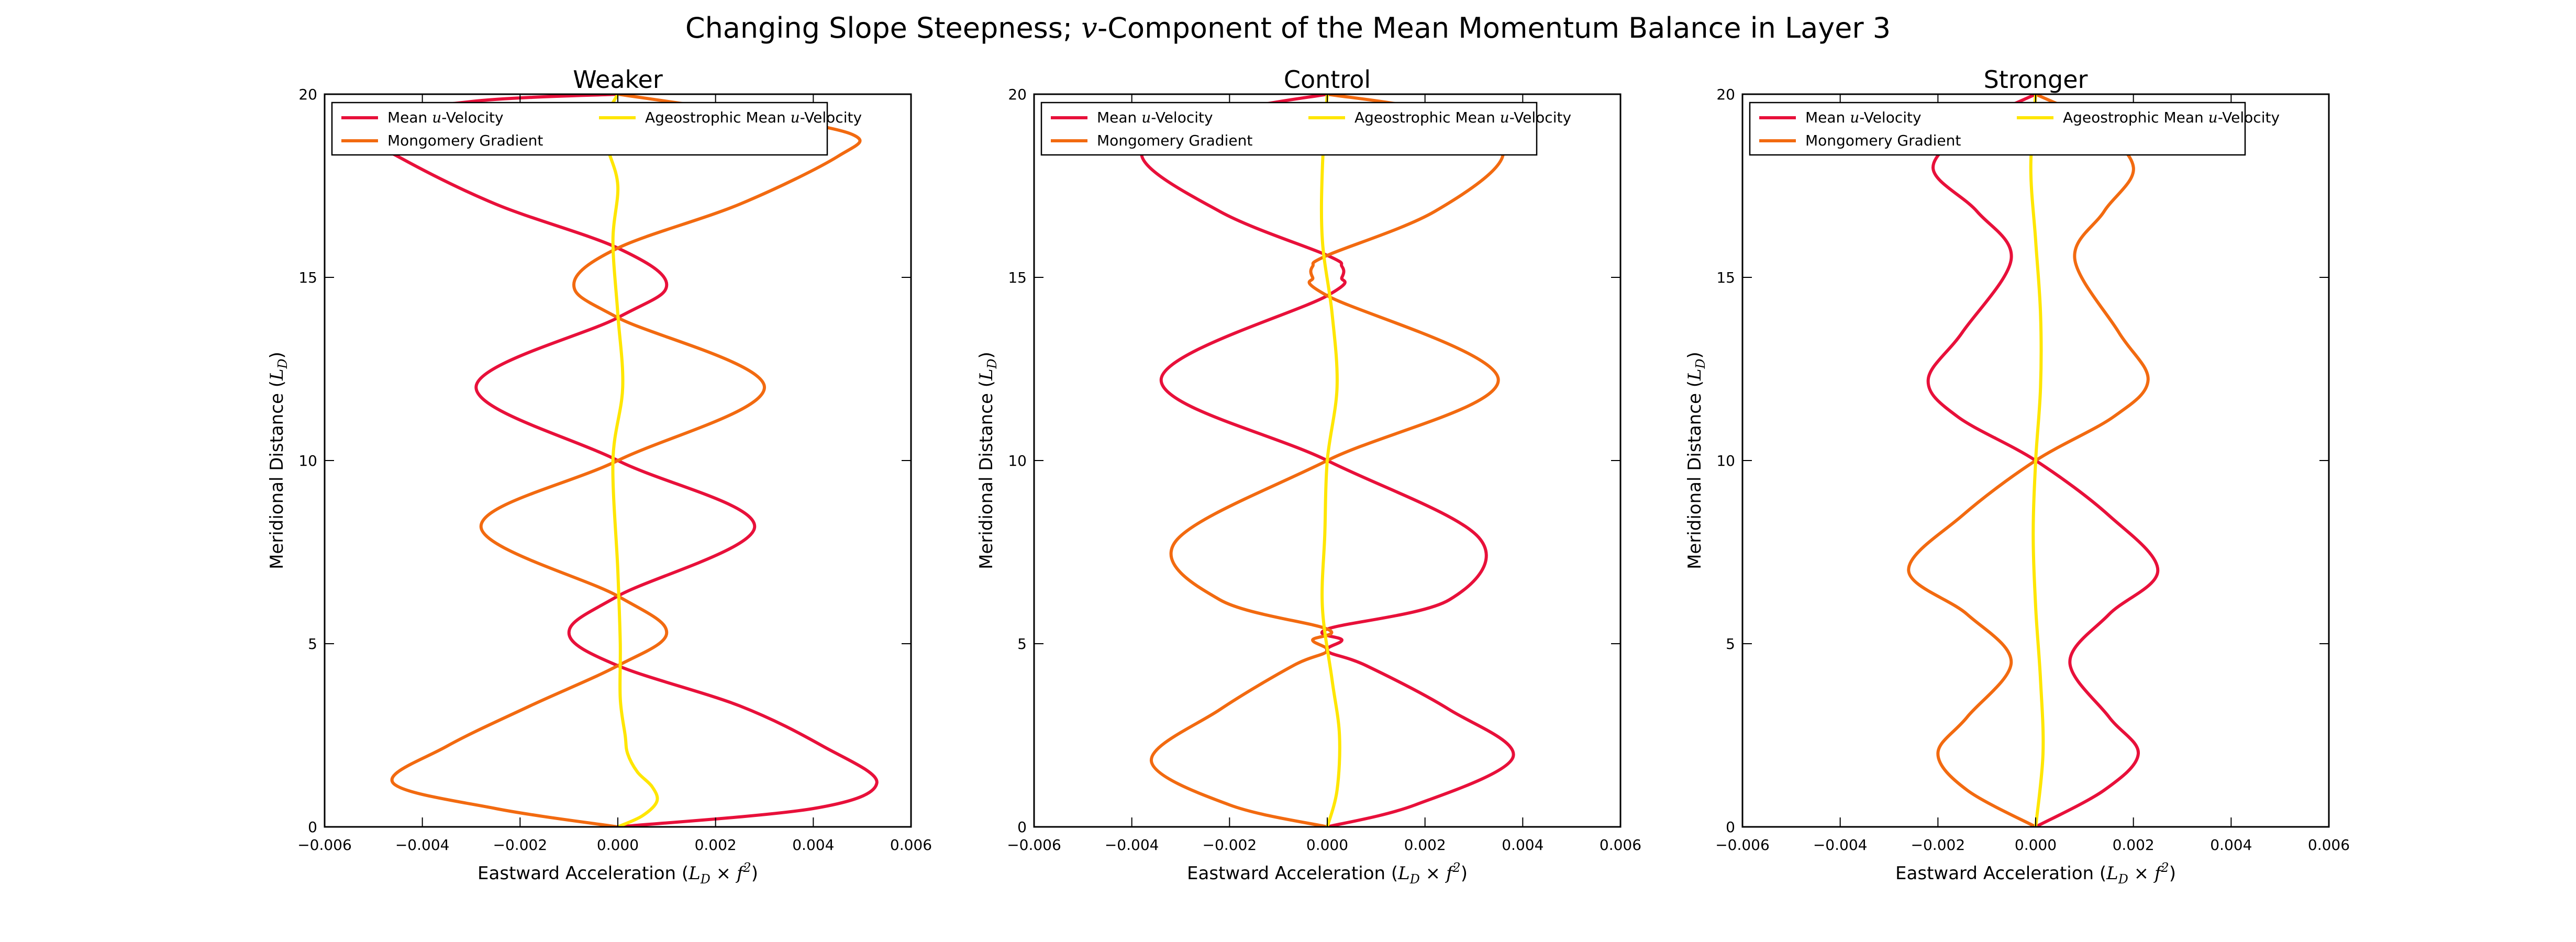  Describe the element at coordinates (884, 28) in the screenshot. I see `figure-title-prefix: Changing Slope Steepness;` at that location.